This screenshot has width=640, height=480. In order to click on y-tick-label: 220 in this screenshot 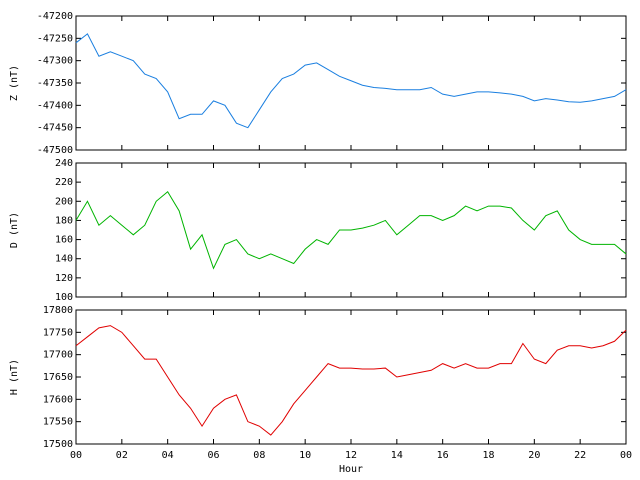, I will do `click(64, 182)`.